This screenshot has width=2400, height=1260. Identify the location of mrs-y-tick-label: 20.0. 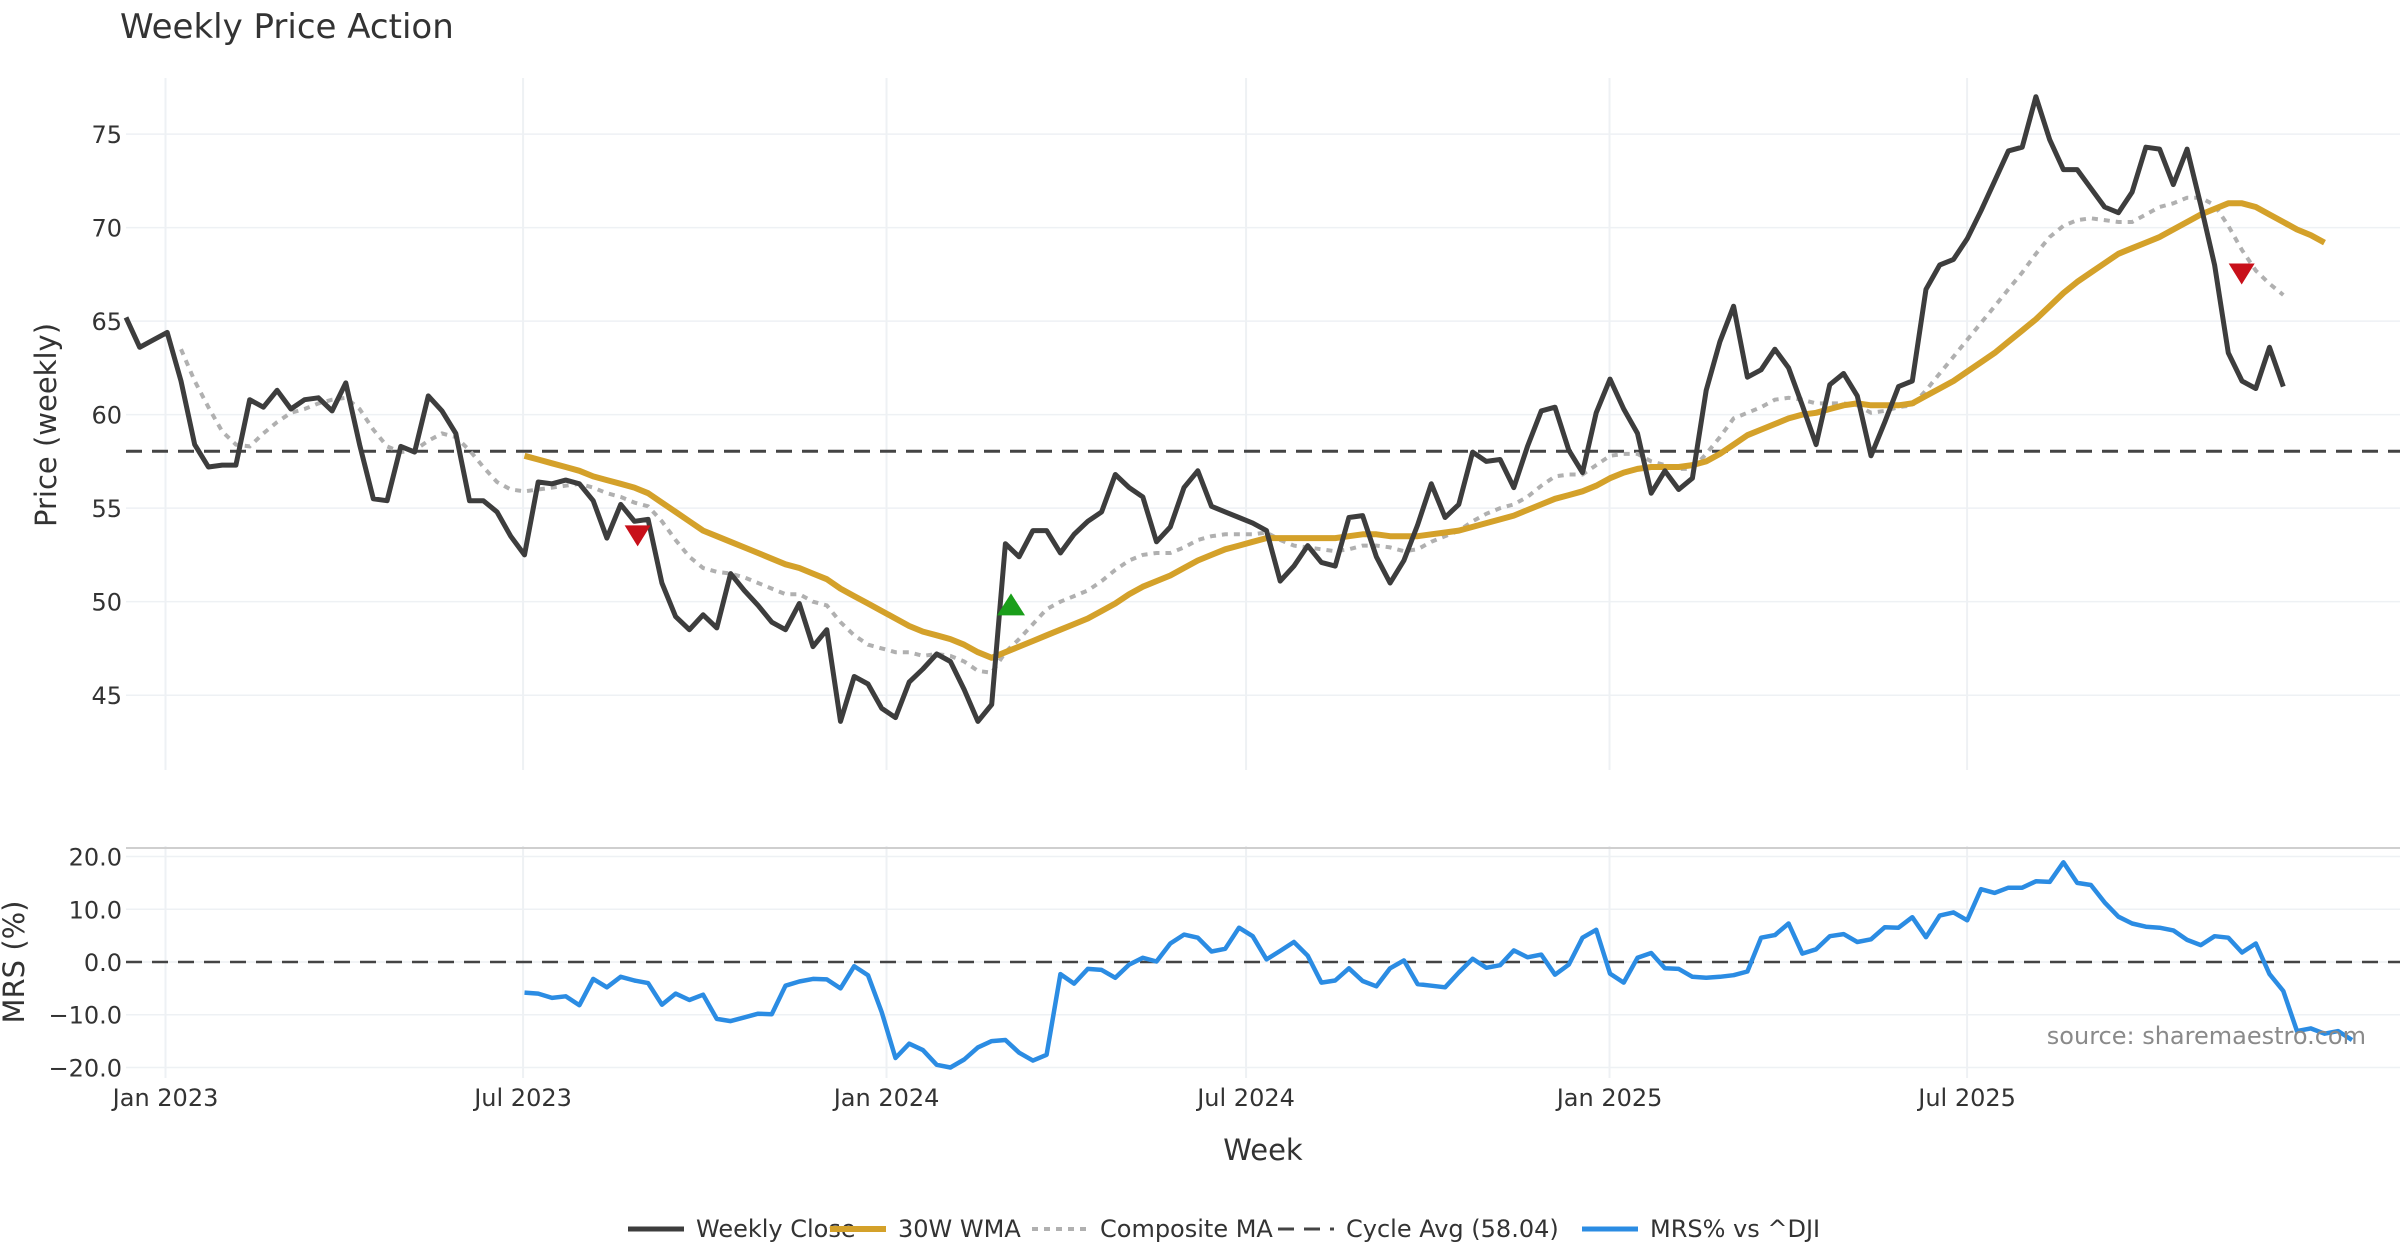
(95, 858).